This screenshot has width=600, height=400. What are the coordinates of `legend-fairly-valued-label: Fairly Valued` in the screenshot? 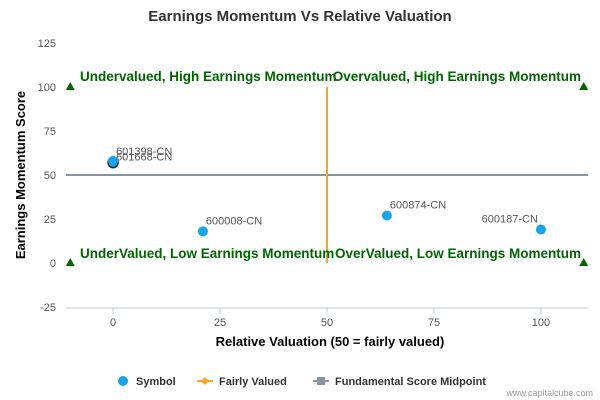 It's located at (253, 382).